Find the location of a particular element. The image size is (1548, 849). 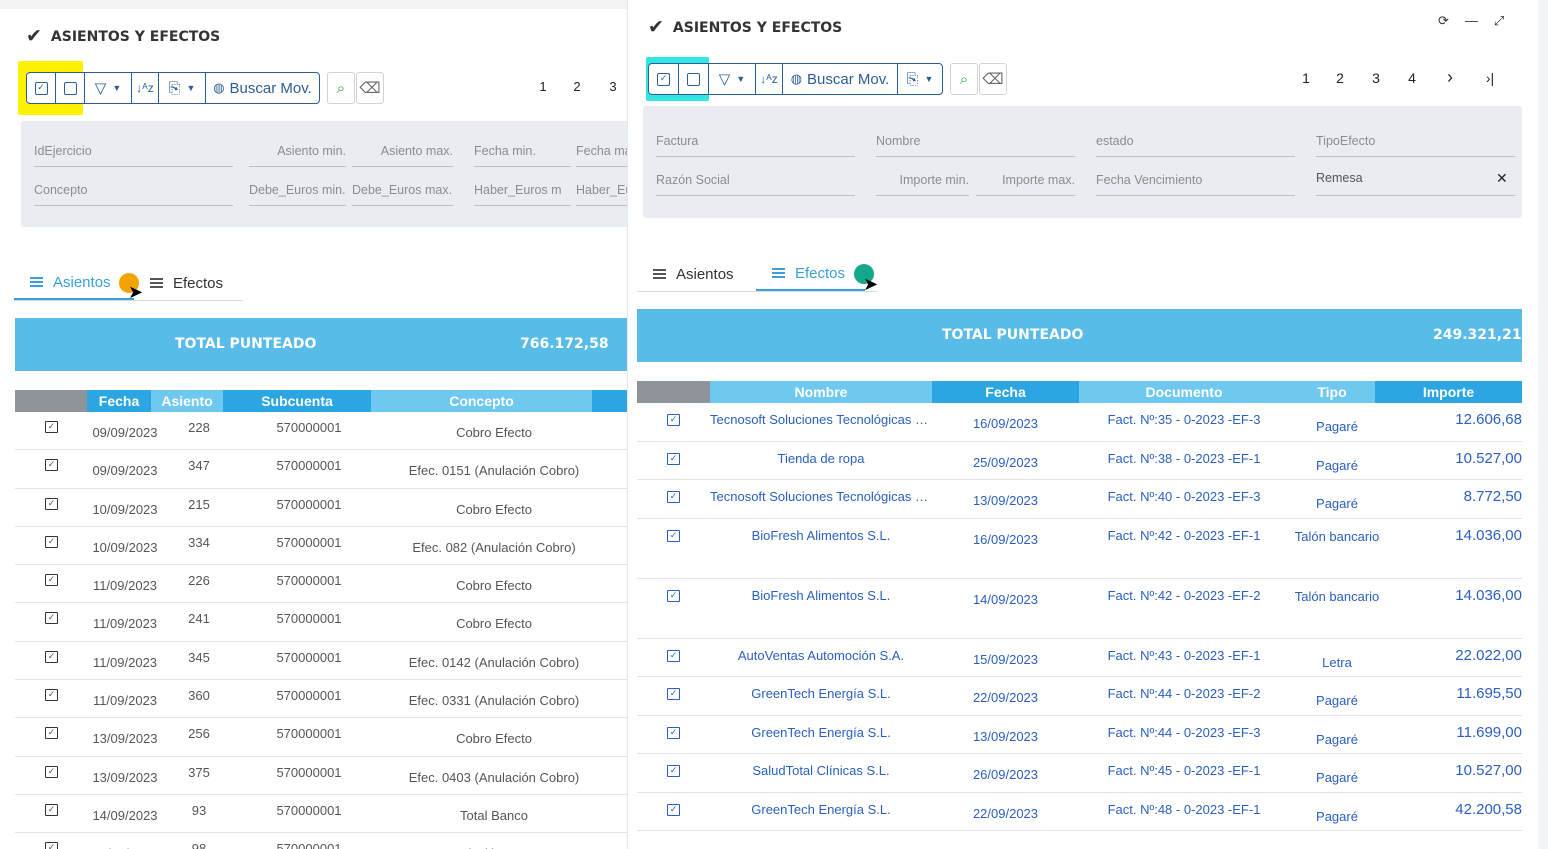

table-row: ✓ 14/09/2023 93 570000001 Total Banco is located at coordinates (321, 814).